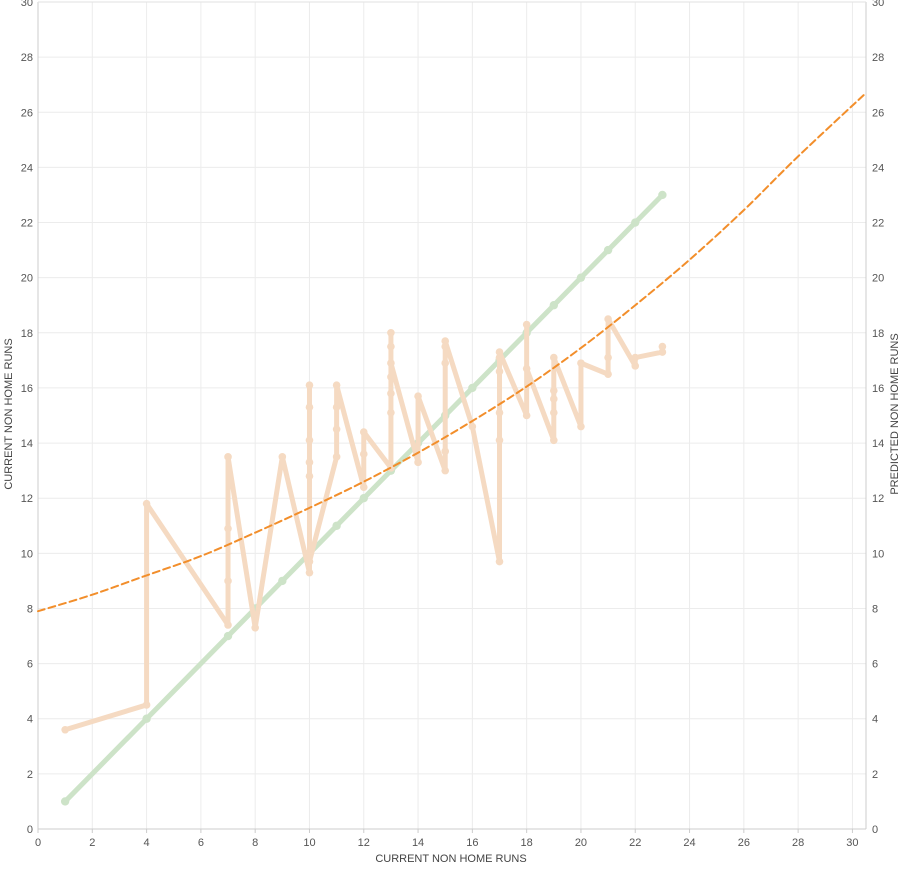 This screenshot has width=905, height=871. I want to click on y-tick-label-left: 18, so click(27, 334).